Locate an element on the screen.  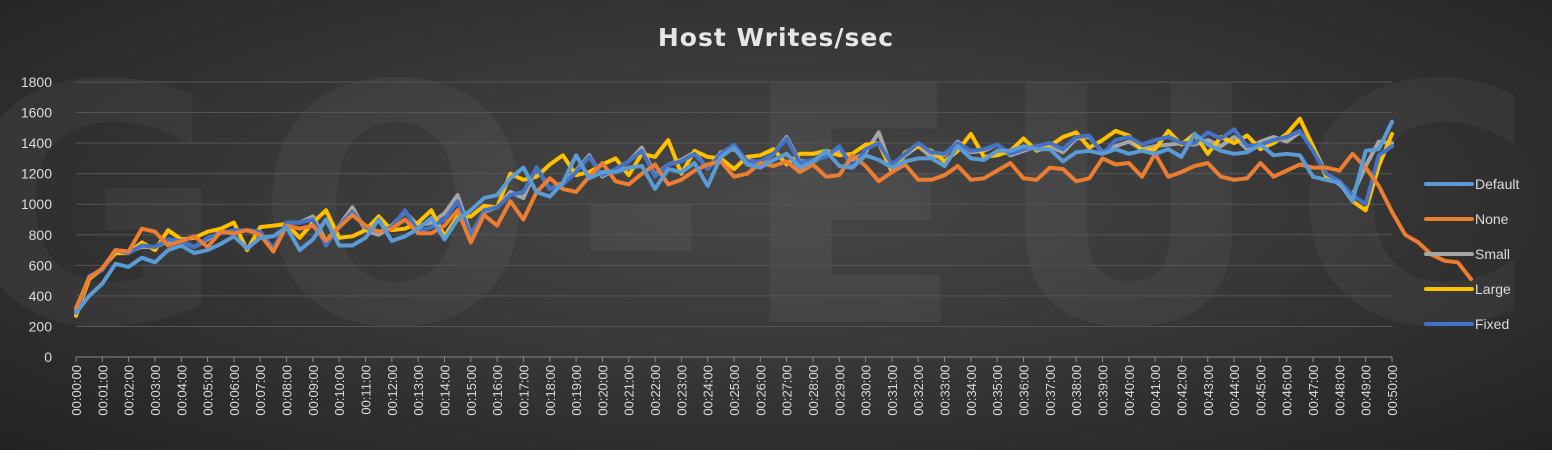
x-tick-label: 00:32:00 is located at coordinates (918, 390).